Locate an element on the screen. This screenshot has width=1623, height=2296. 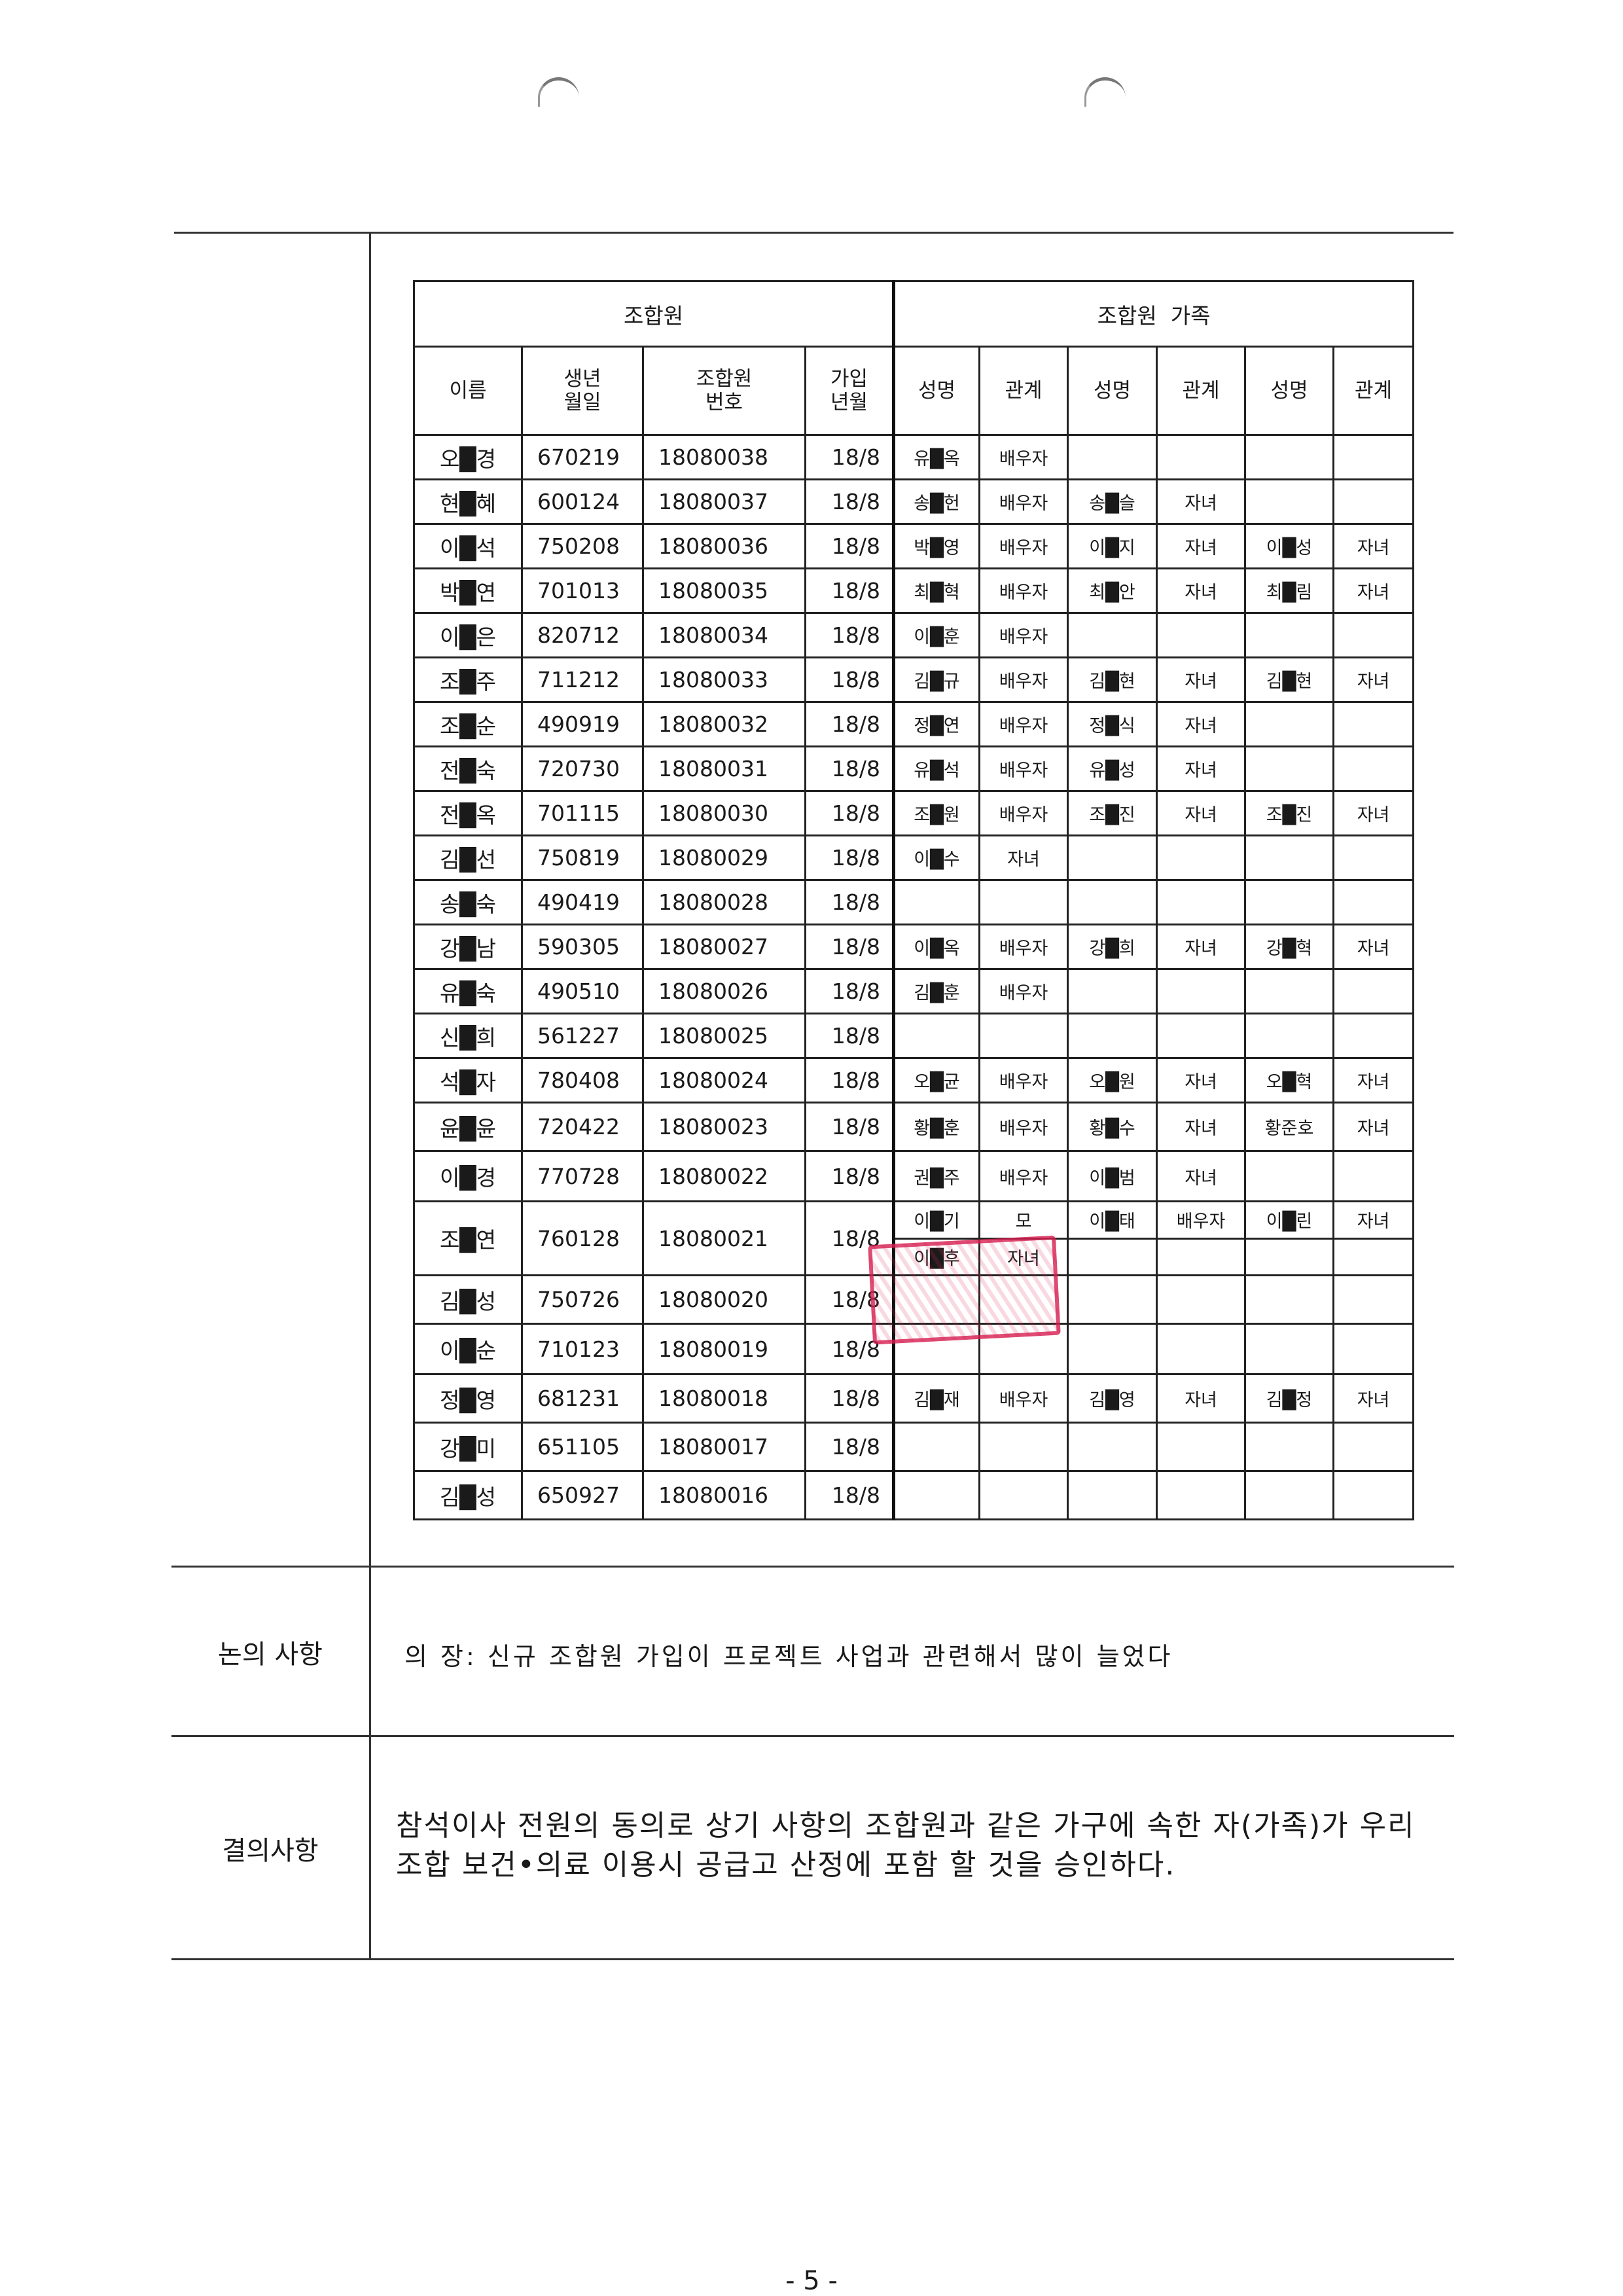
family-name: 이█린 is located at coordinates (1289, 1220).